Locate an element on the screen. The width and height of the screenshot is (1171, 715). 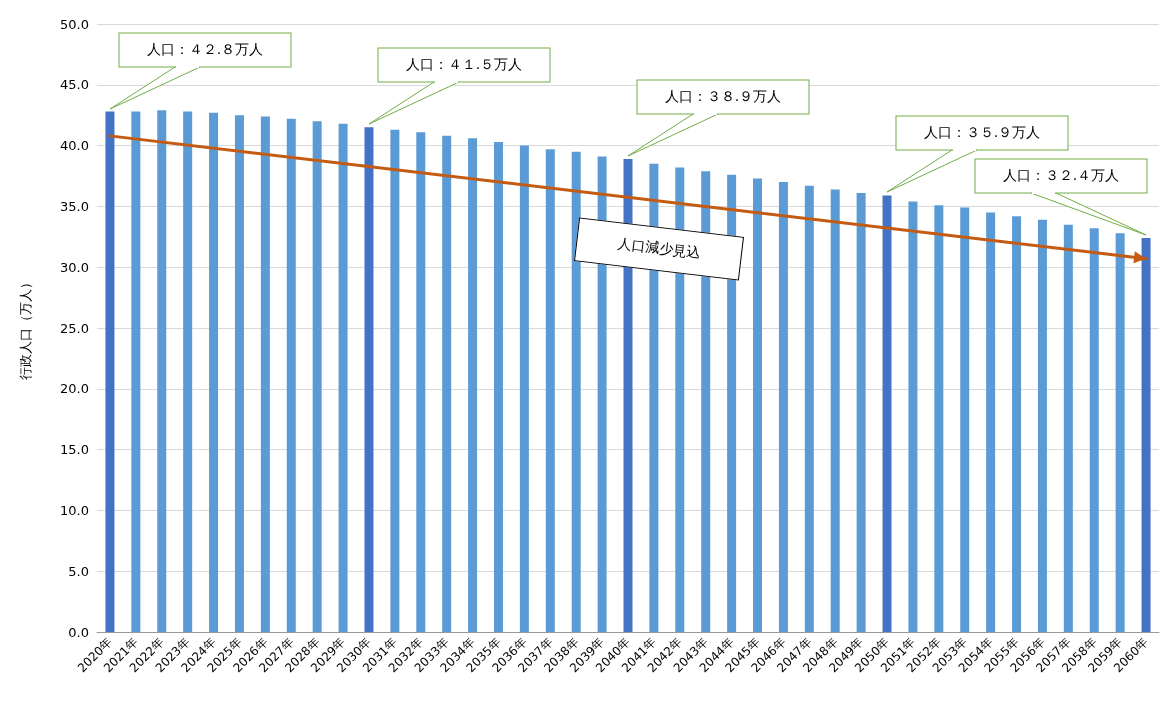
annotation: 人口：３８.９万人 is located at coordinates (723, 96).